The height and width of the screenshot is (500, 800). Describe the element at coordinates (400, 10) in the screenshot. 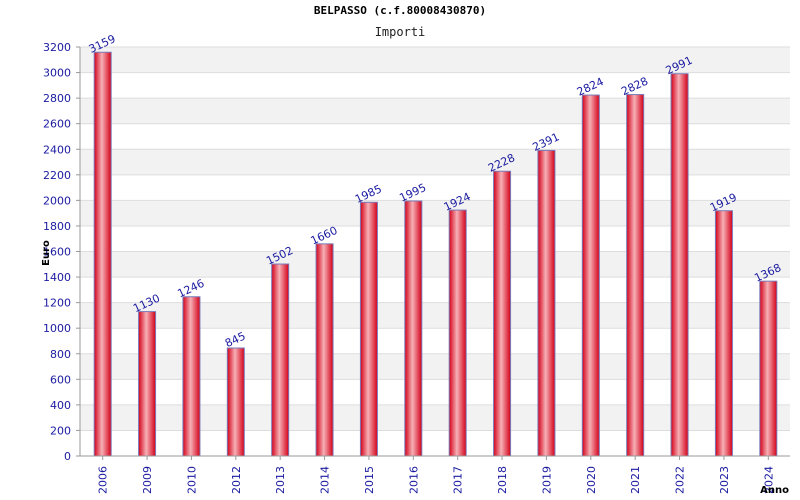

I see `chart-title: BELPASSO (c.f.80008430870)` at that location.